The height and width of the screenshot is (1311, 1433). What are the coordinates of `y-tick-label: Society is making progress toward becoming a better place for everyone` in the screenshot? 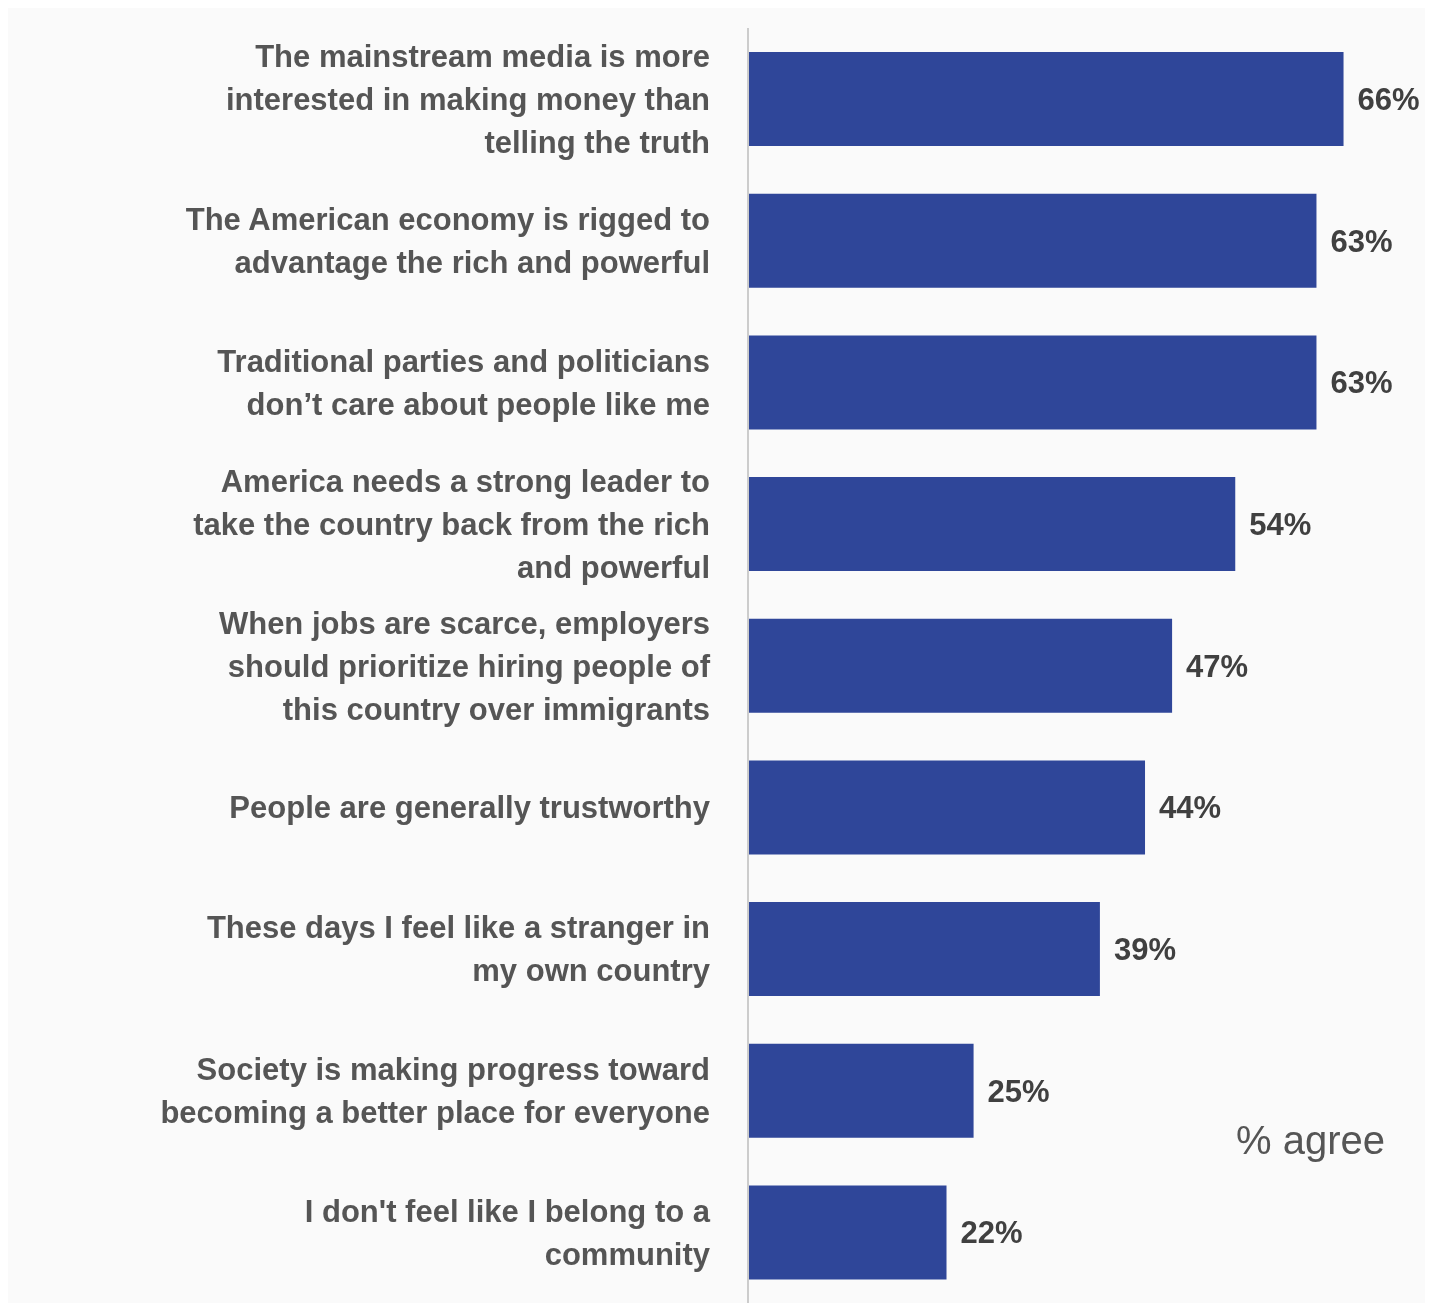 It's located at (435, 1090).